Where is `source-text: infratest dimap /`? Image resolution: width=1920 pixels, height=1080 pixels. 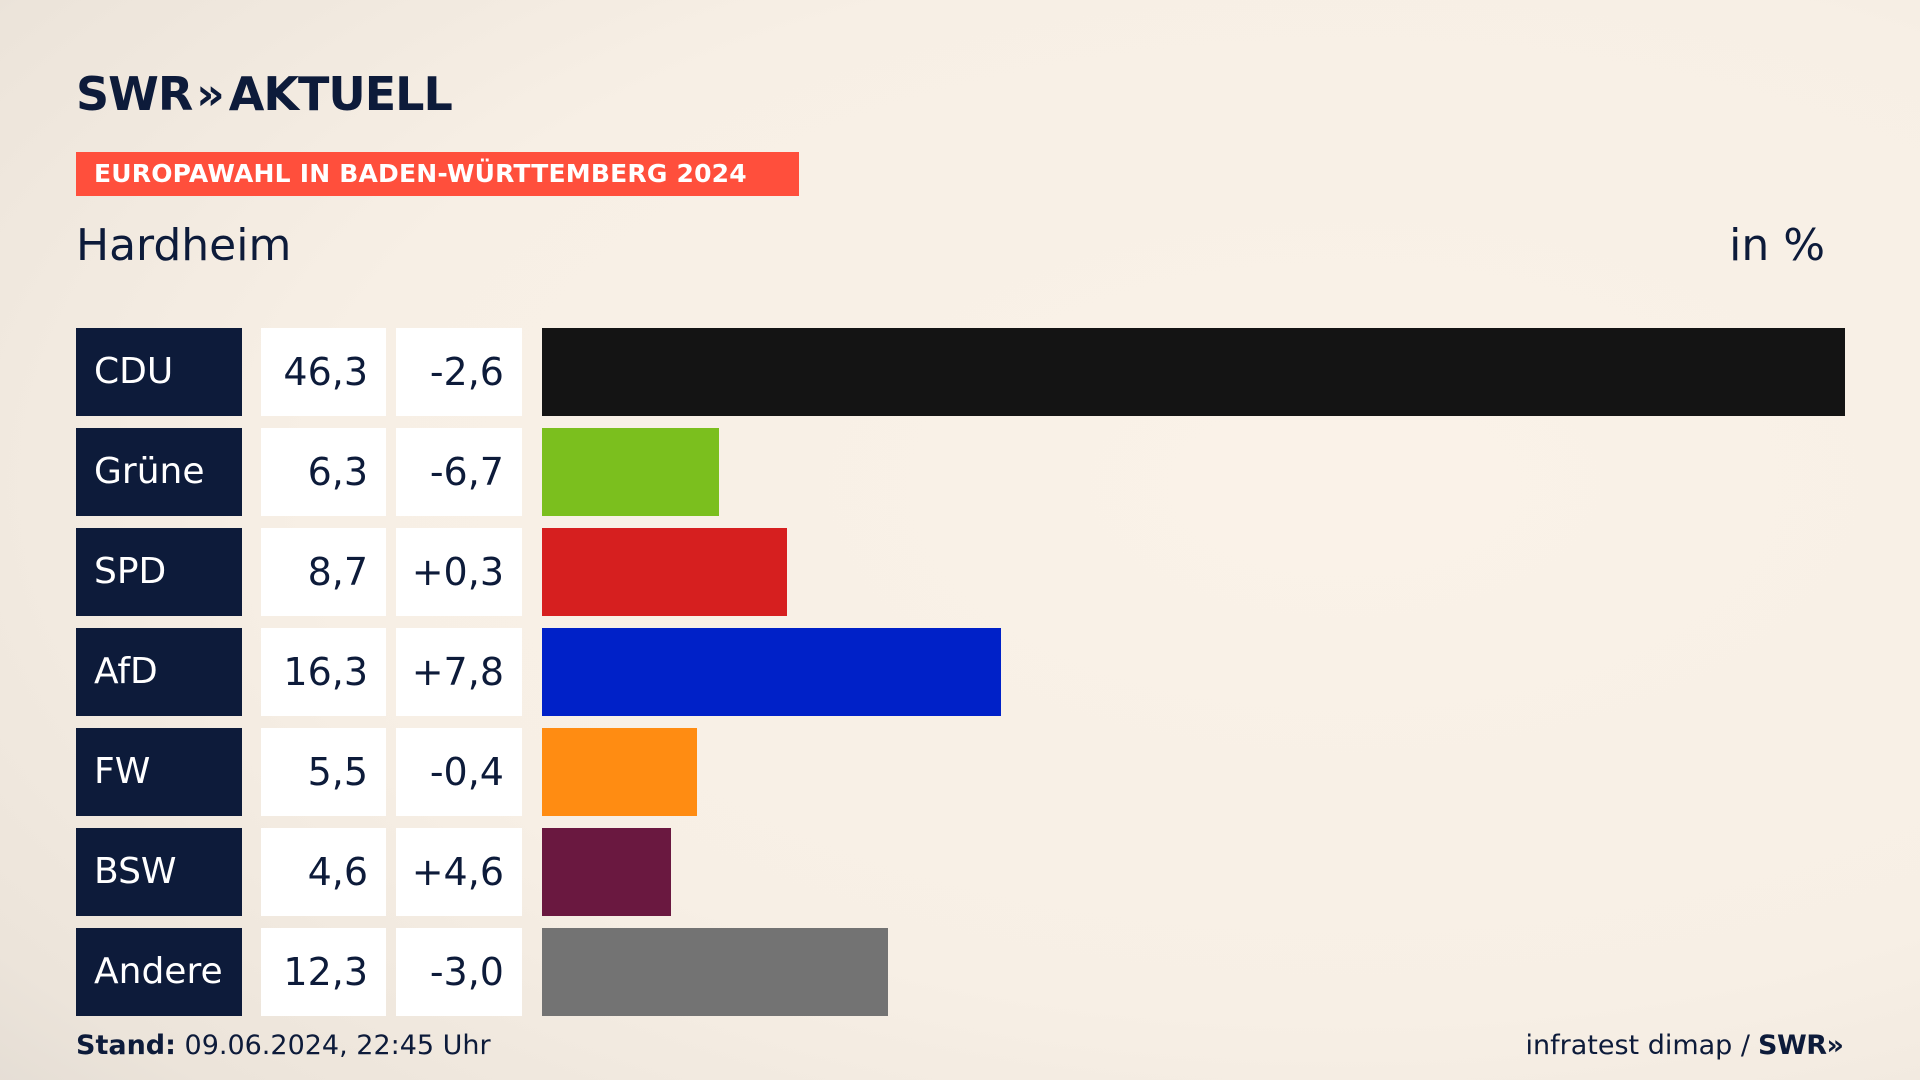
source-text: infratest dimap / is located at coordinates (1638, 1045).